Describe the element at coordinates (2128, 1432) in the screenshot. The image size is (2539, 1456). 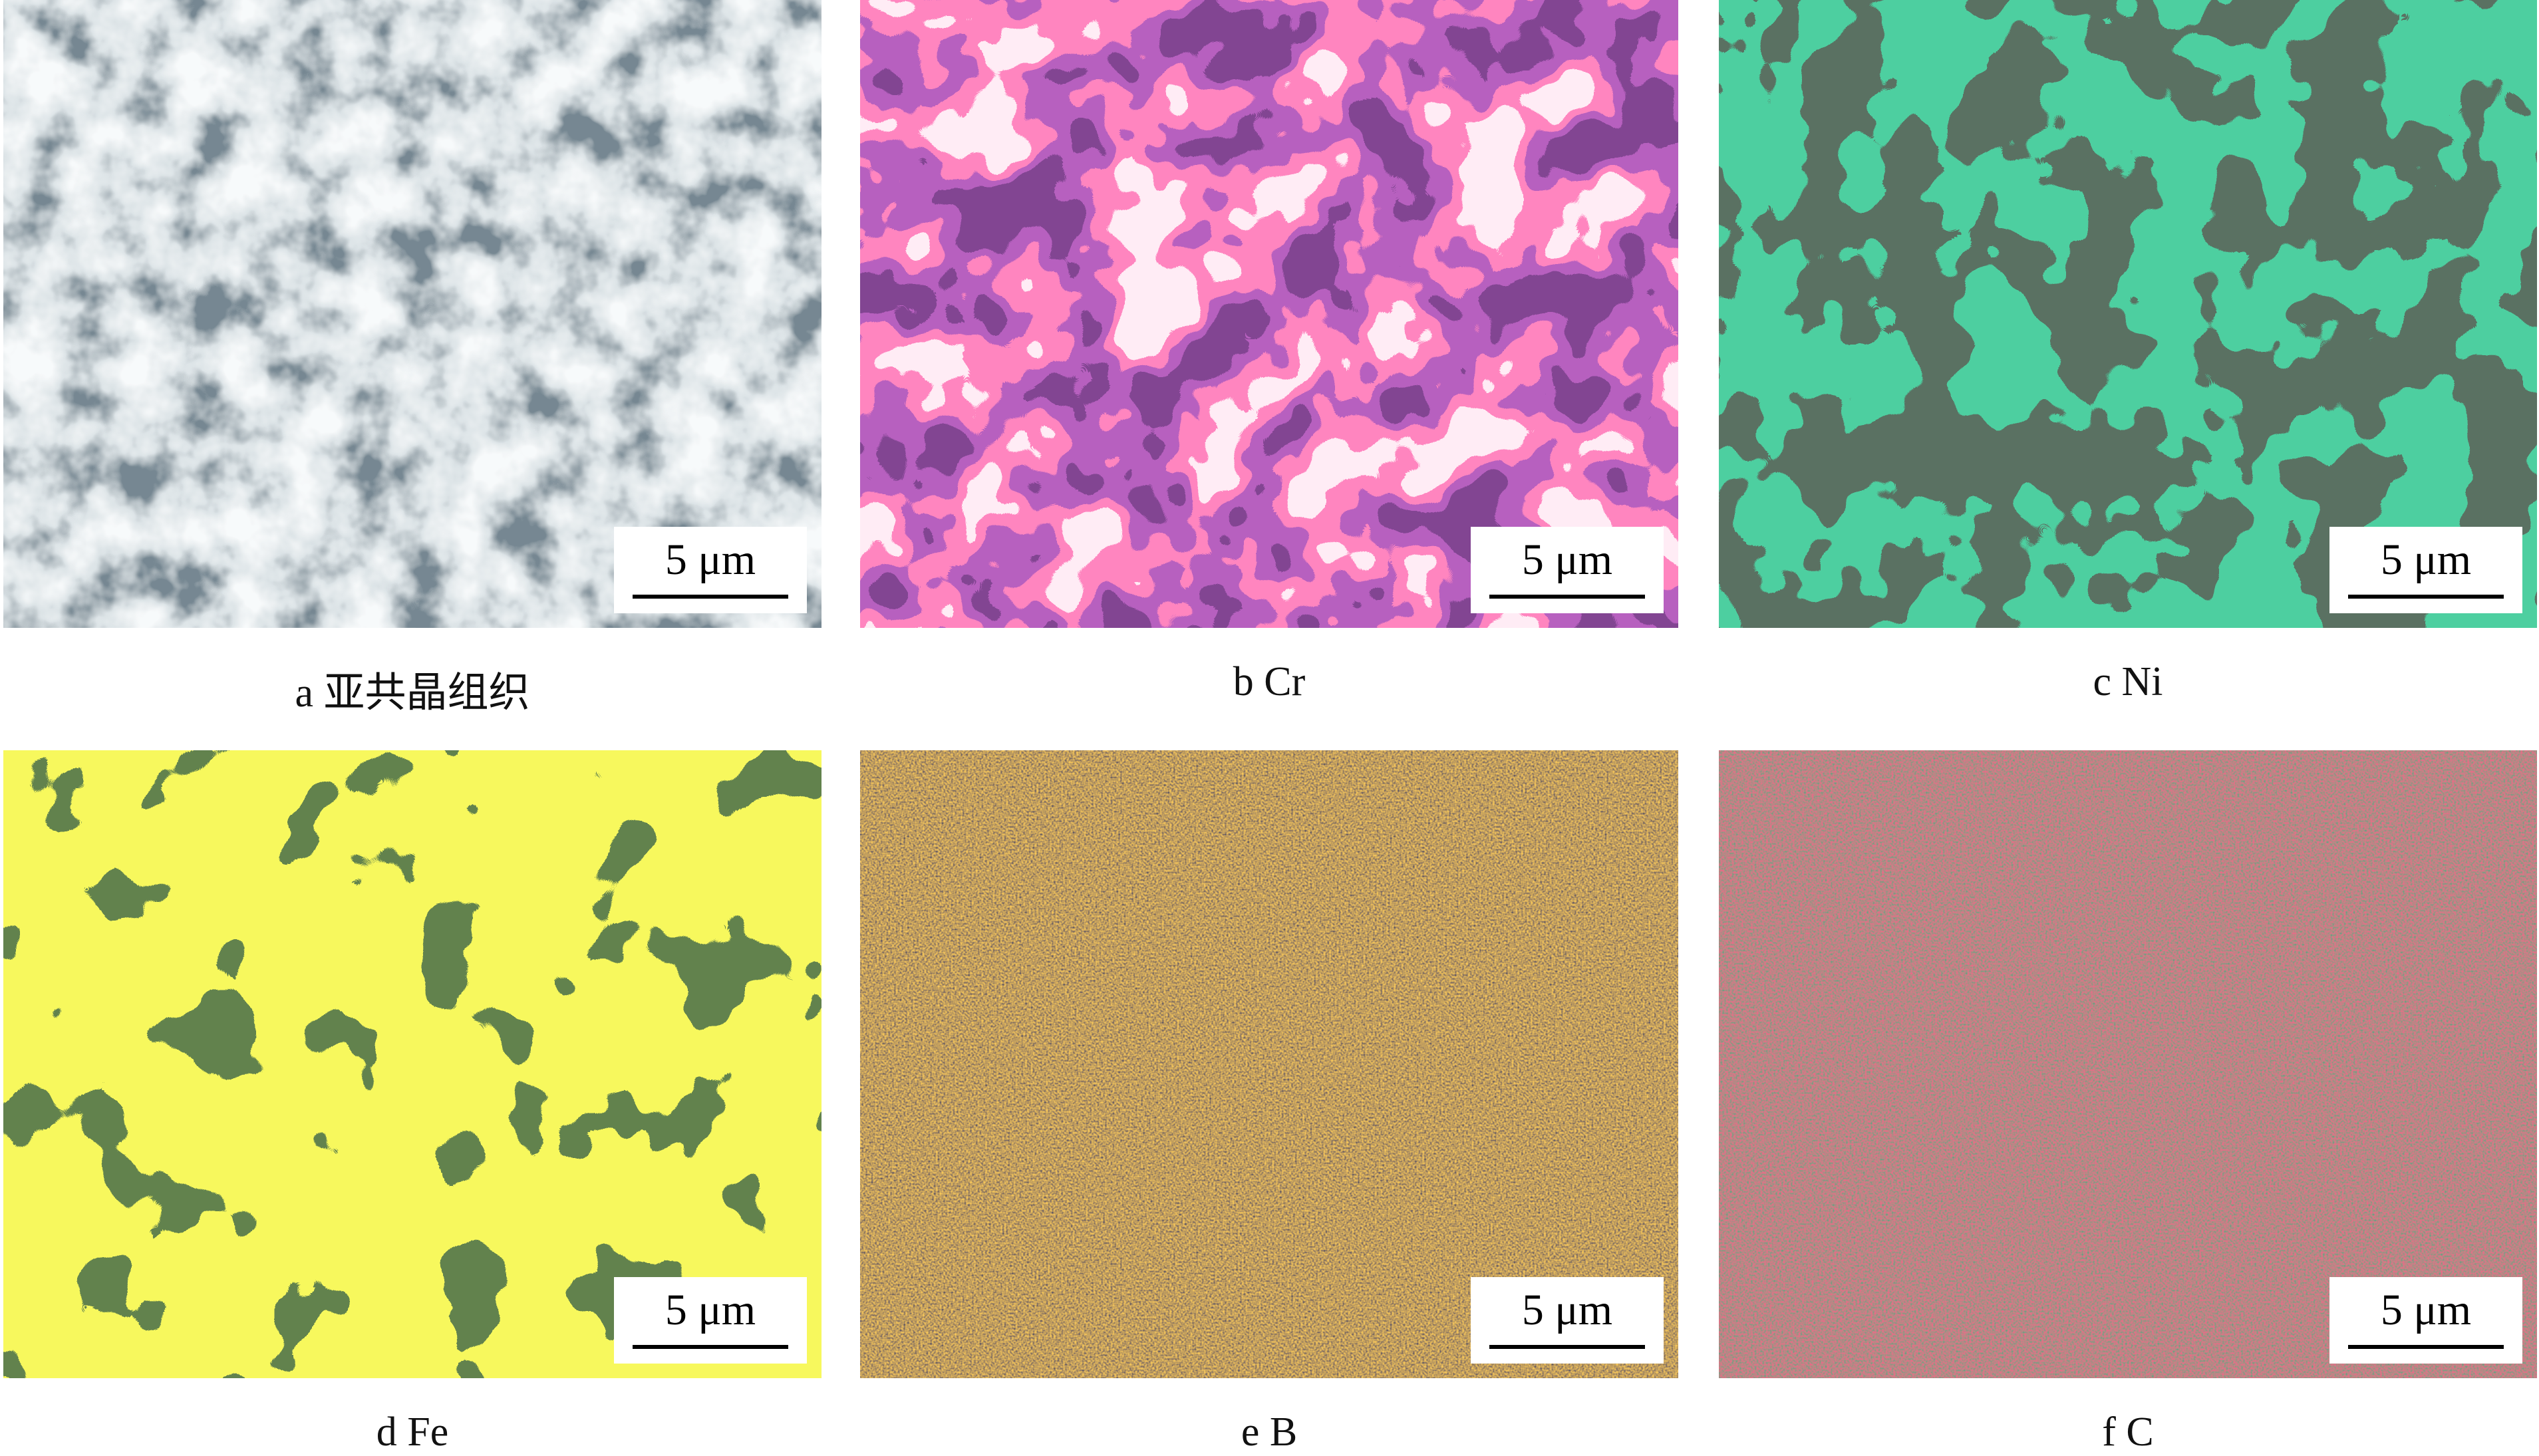
I see `panel-caption-f: f C` at that location.